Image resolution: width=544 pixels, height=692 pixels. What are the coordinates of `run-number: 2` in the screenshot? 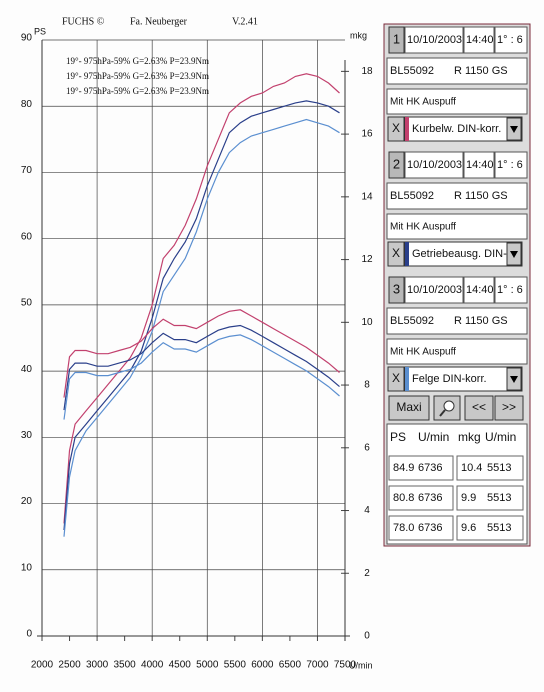 It's located at (396, 163).